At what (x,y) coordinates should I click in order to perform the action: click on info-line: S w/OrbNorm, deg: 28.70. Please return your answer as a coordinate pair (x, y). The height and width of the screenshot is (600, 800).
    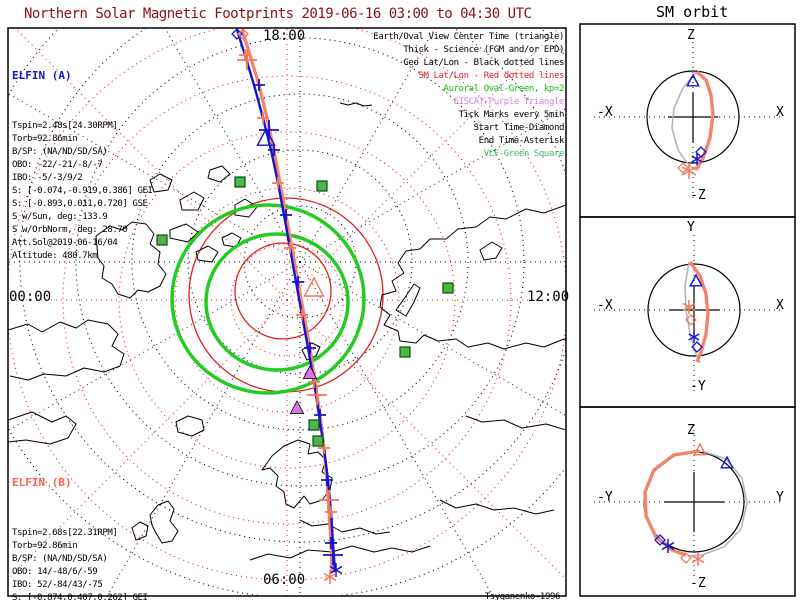
    Looking at the image, I should click on (70, 230).